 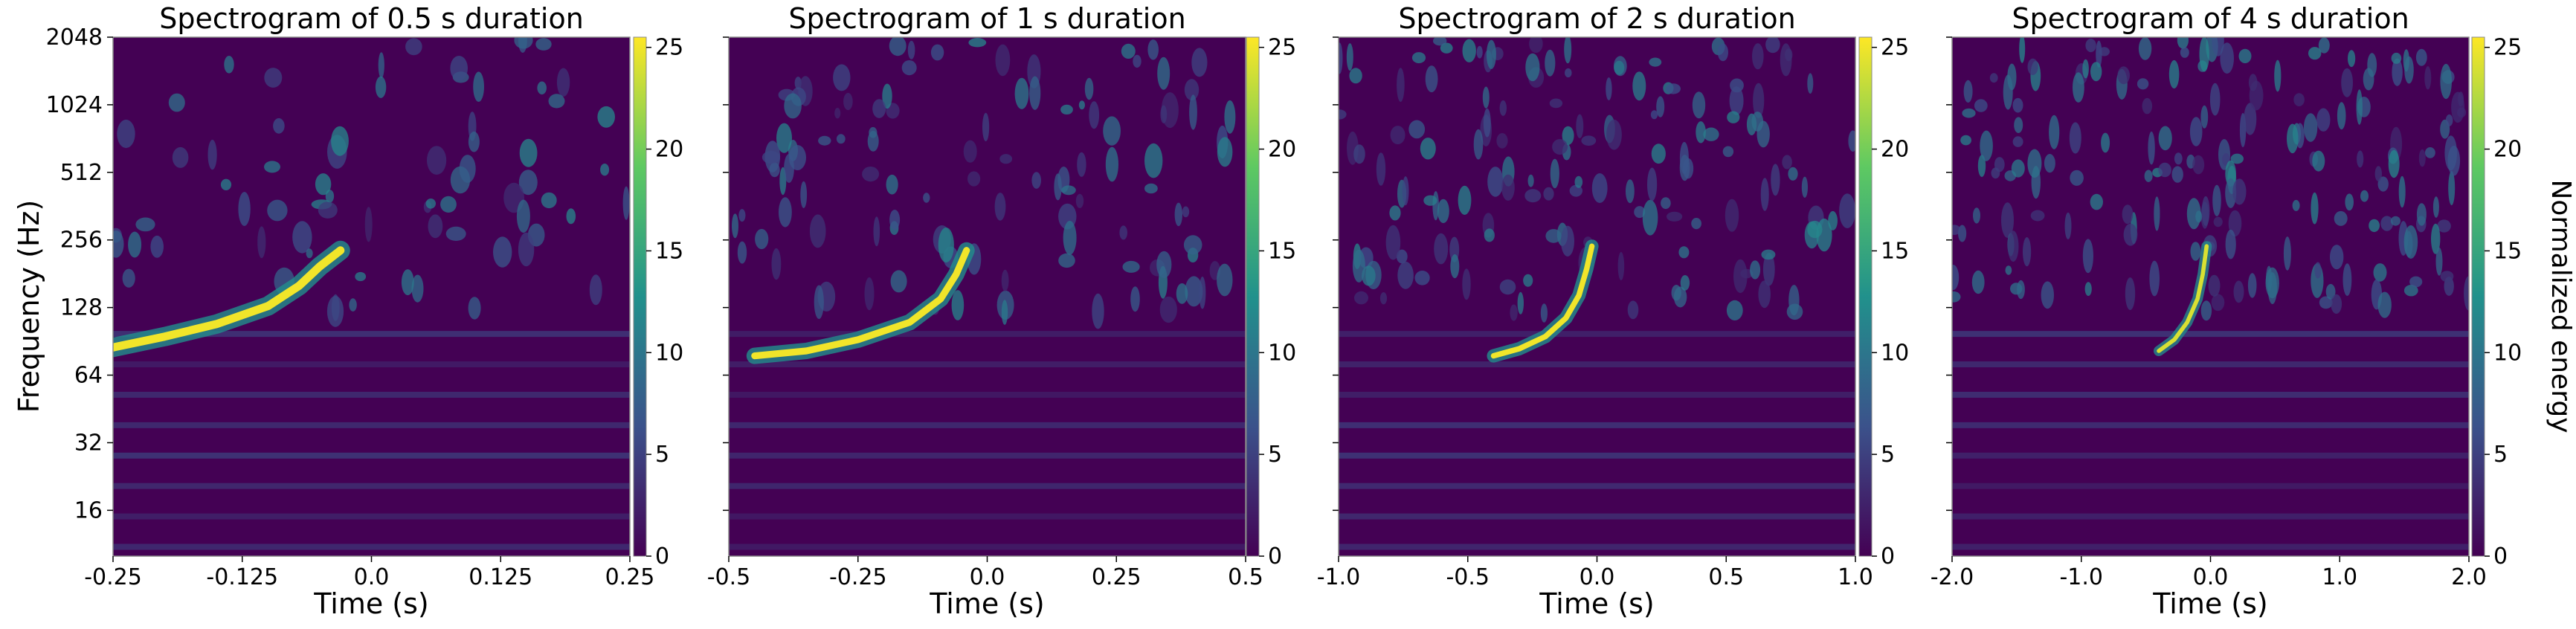 What do you see at coordinates (29, 306) in the screenshot?
I see `figure-ylabel: Frequency (Hz)` at bounding box center [29, 306].